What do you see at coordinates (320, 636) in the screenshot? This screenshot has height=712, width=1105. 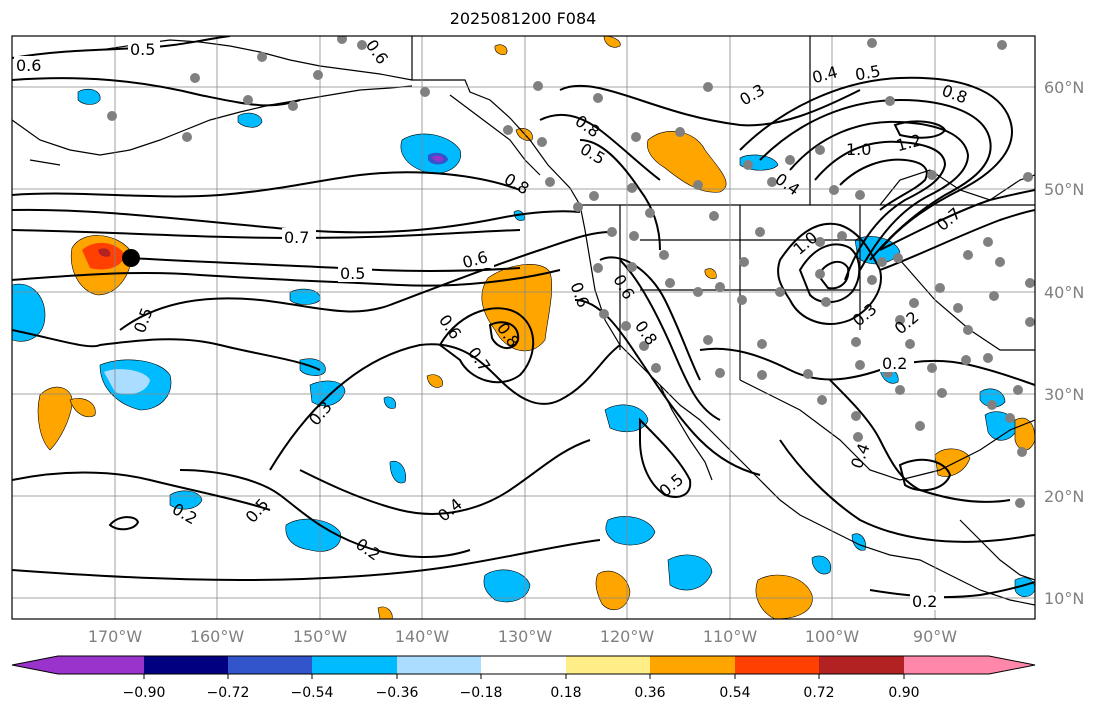 I see `lon-label-150w: 150°W` at bounding box center [320, 636].